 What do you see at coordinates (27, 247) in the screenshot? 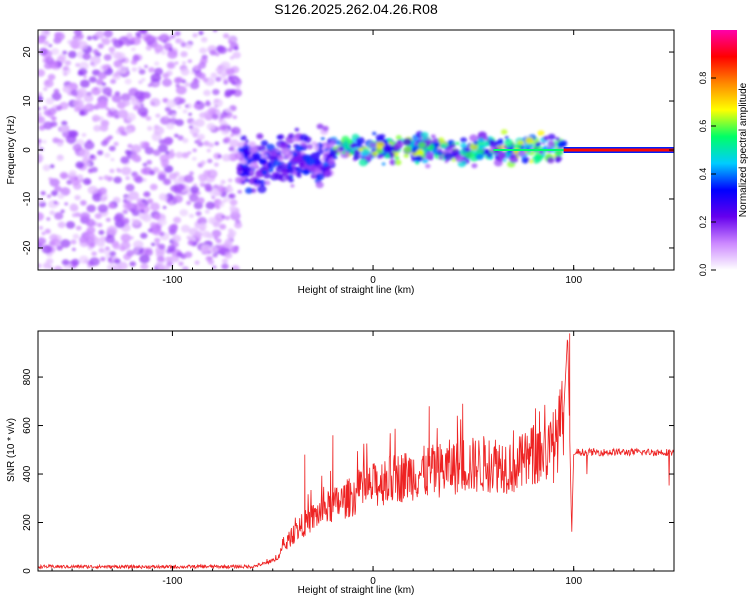
I see `spectrogram-y-tick-label: -20` at bounding box center [27, 247].